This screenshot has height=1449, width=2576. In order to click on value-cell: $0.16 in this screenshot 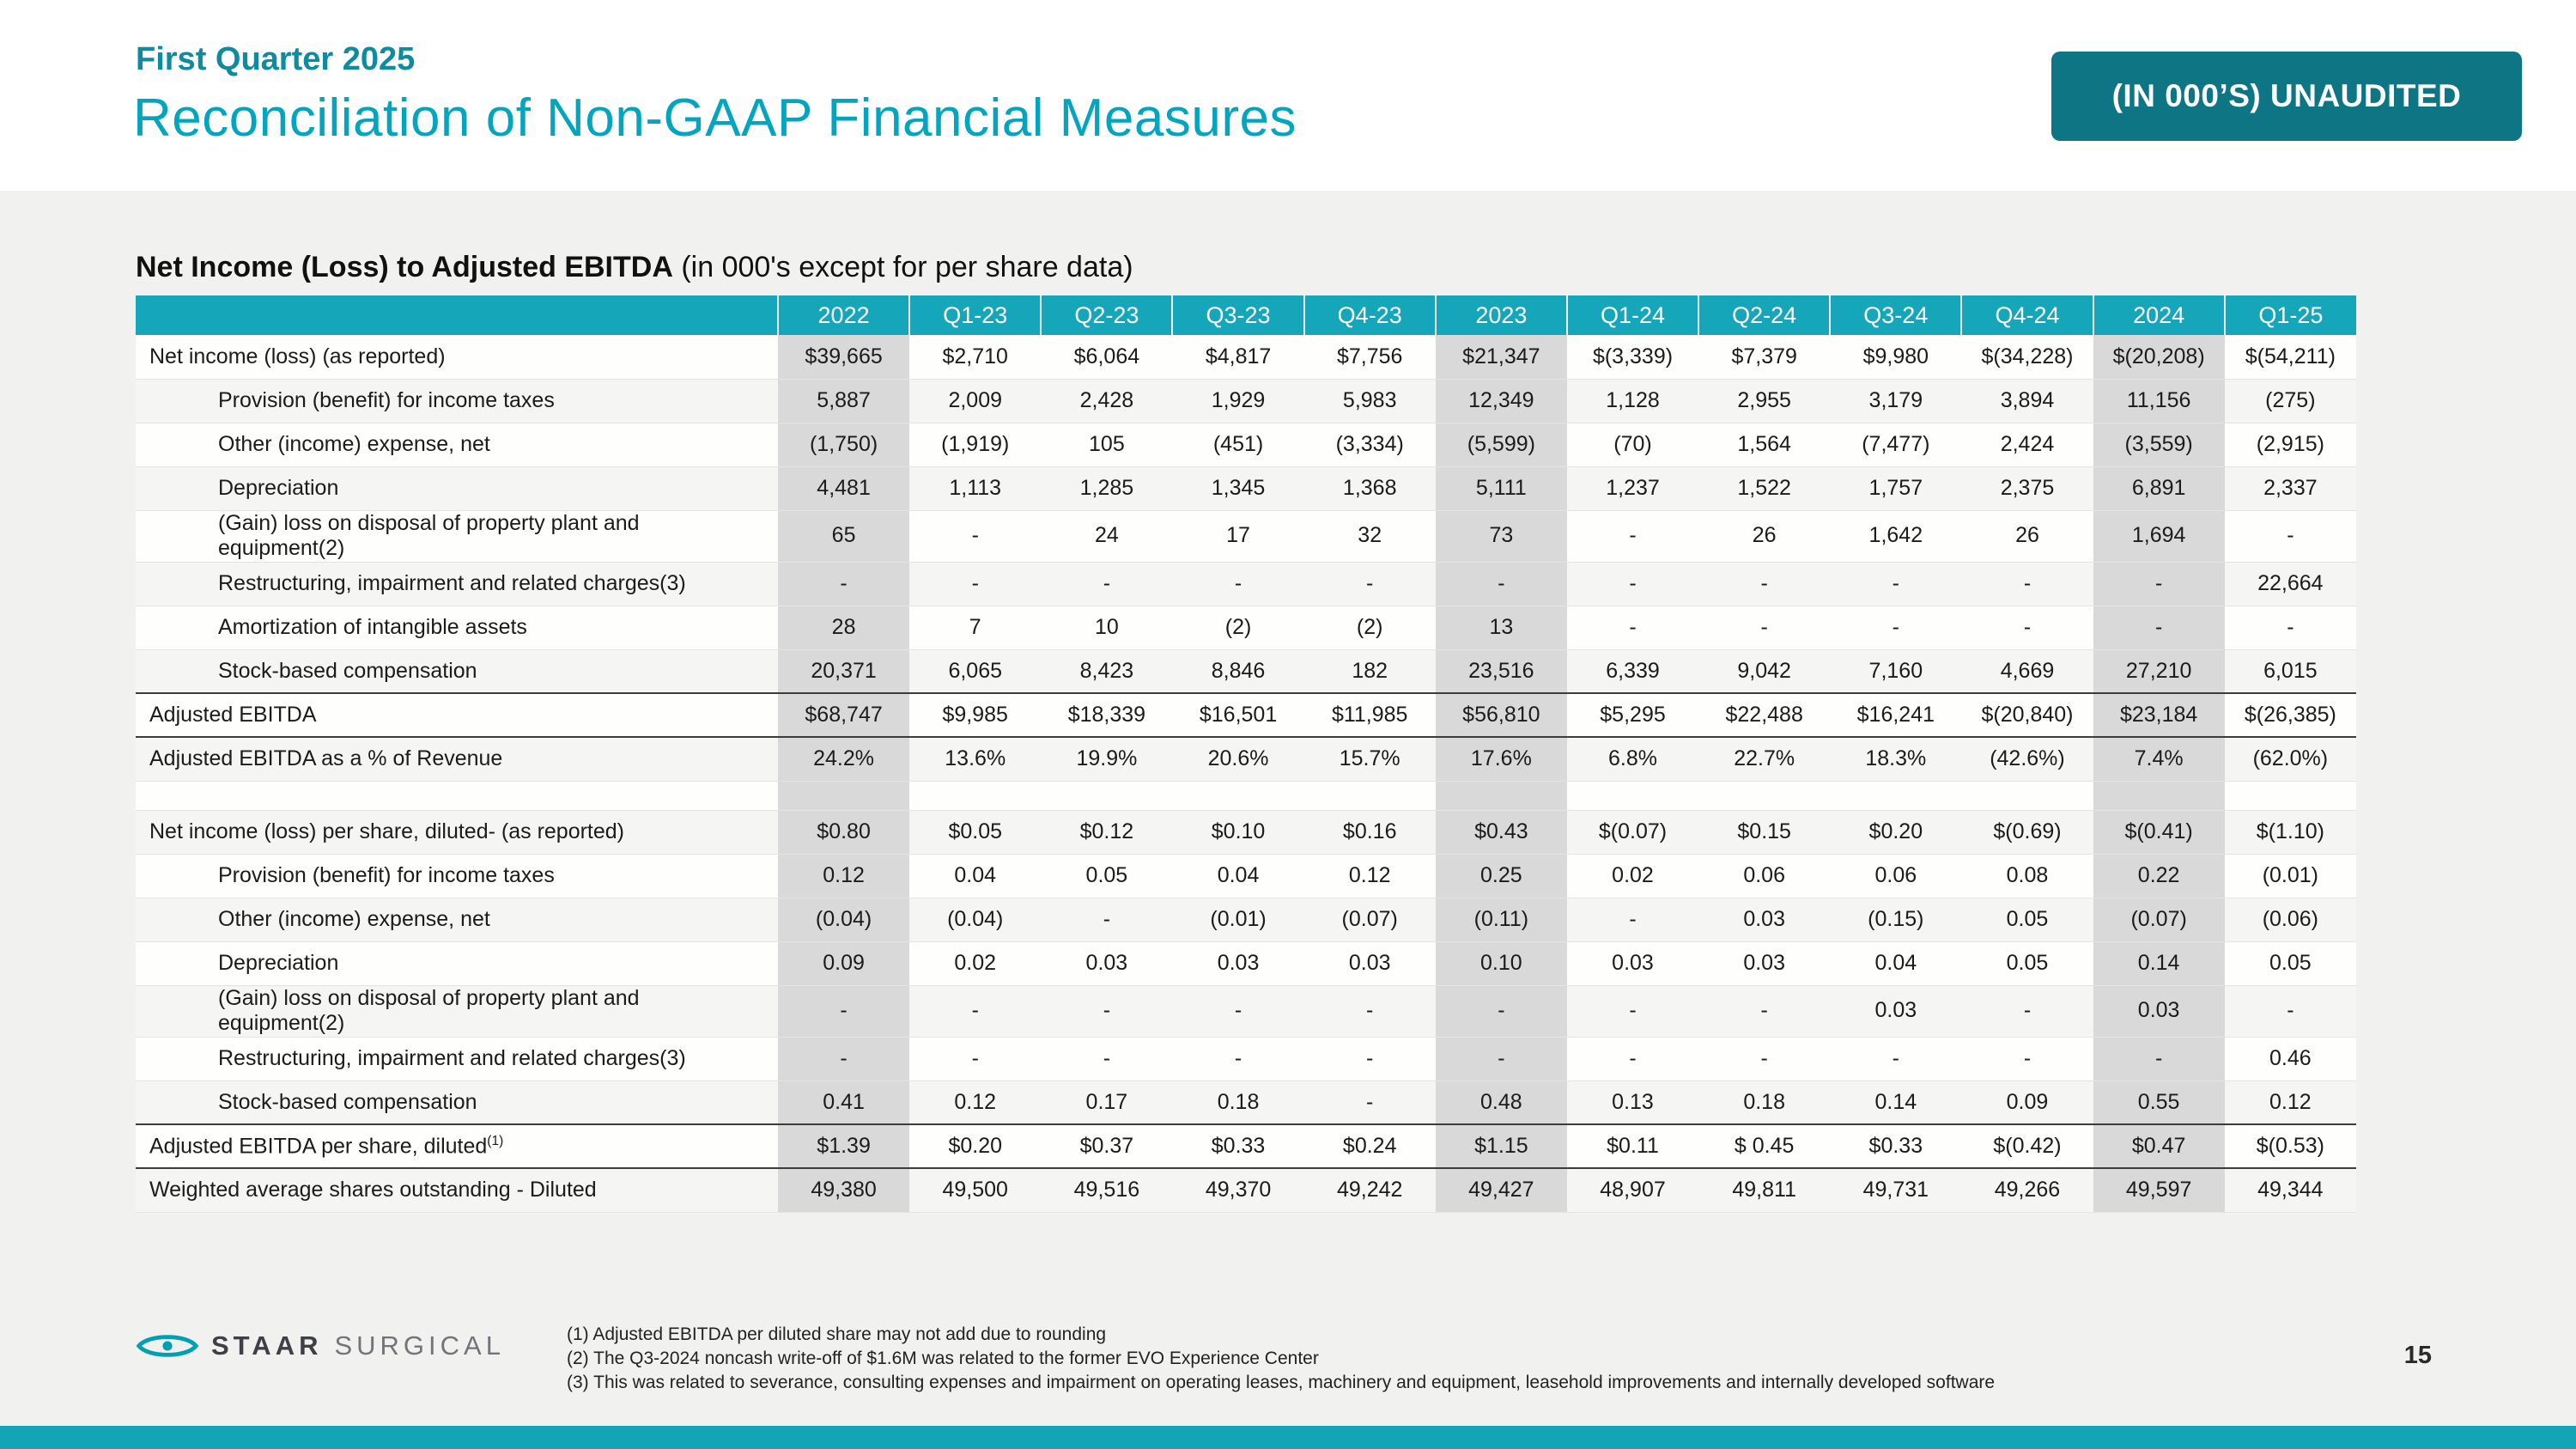, I will do `click(1369, 832)`.